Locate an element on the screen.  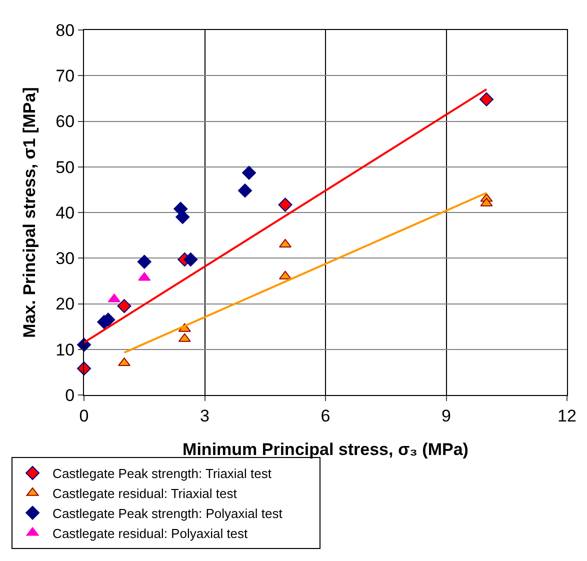
y-tick-label: 70 is located at coordinates (65, 76).